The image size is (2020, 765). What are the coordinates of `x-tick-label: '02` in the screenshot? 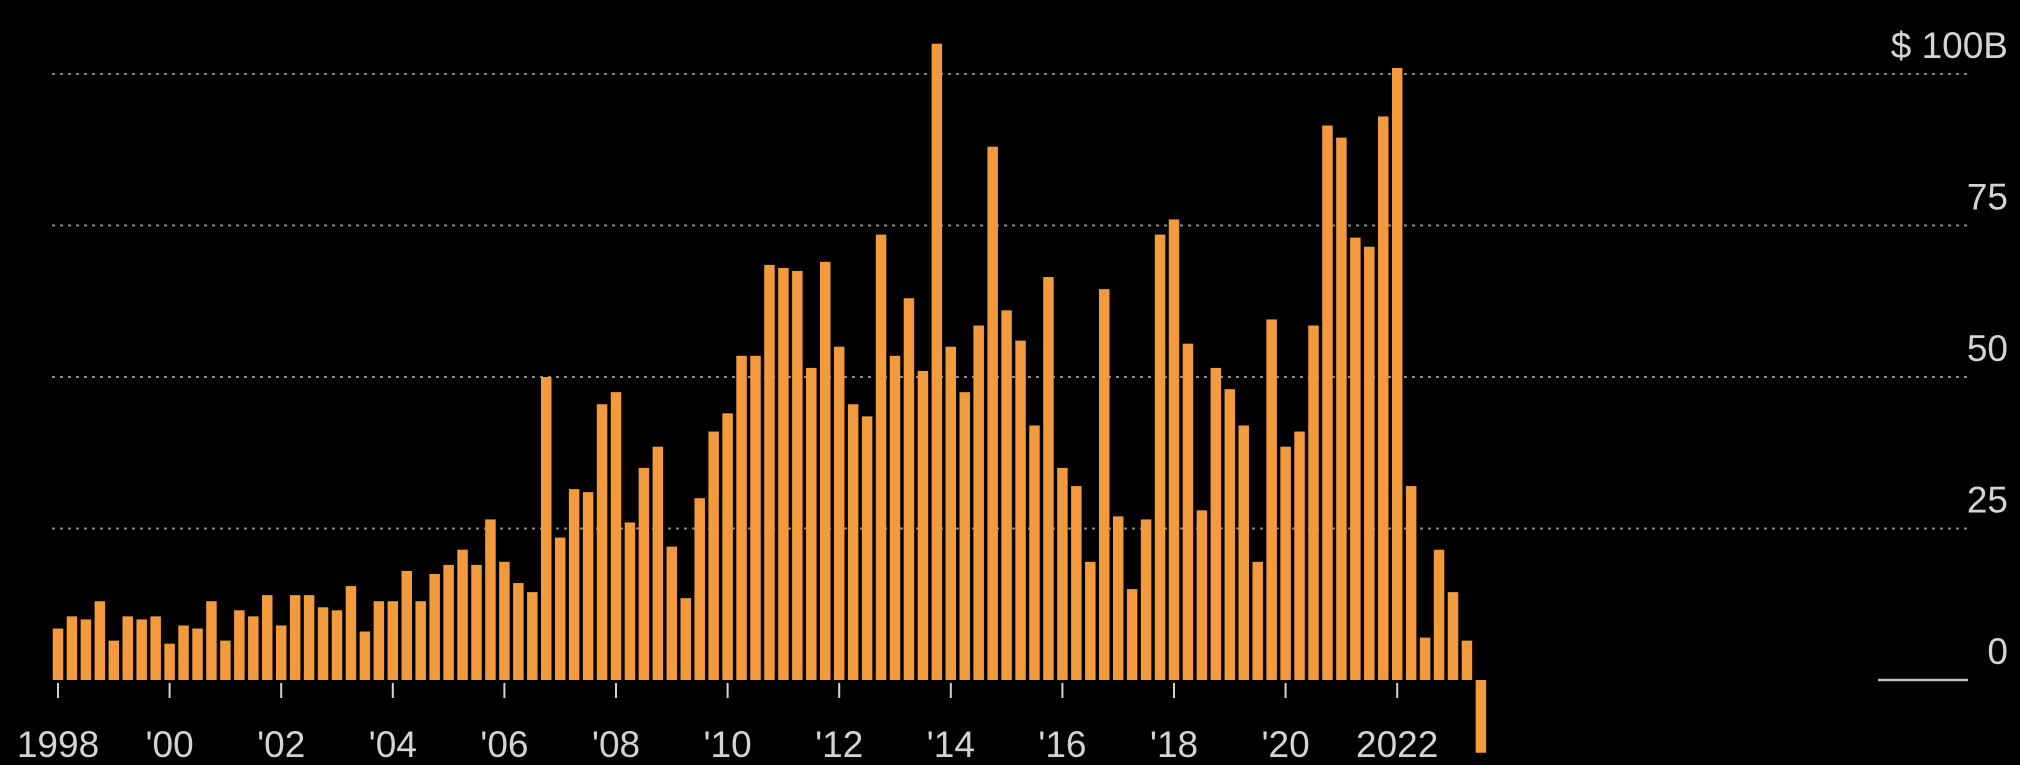 It's located at (281, 744).